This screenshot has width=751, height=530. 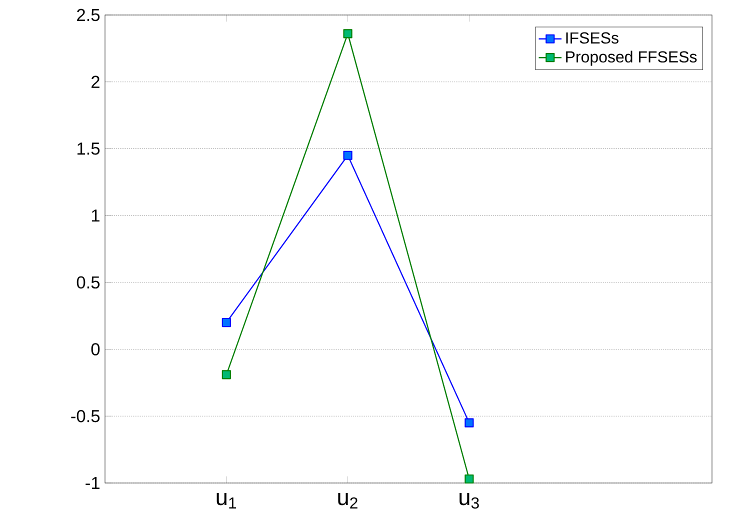 What do you see at coordinates (348, 500) in the screenshot?
I see `x-tick-label: u$_{2}$` at bounding box center [348, 500].